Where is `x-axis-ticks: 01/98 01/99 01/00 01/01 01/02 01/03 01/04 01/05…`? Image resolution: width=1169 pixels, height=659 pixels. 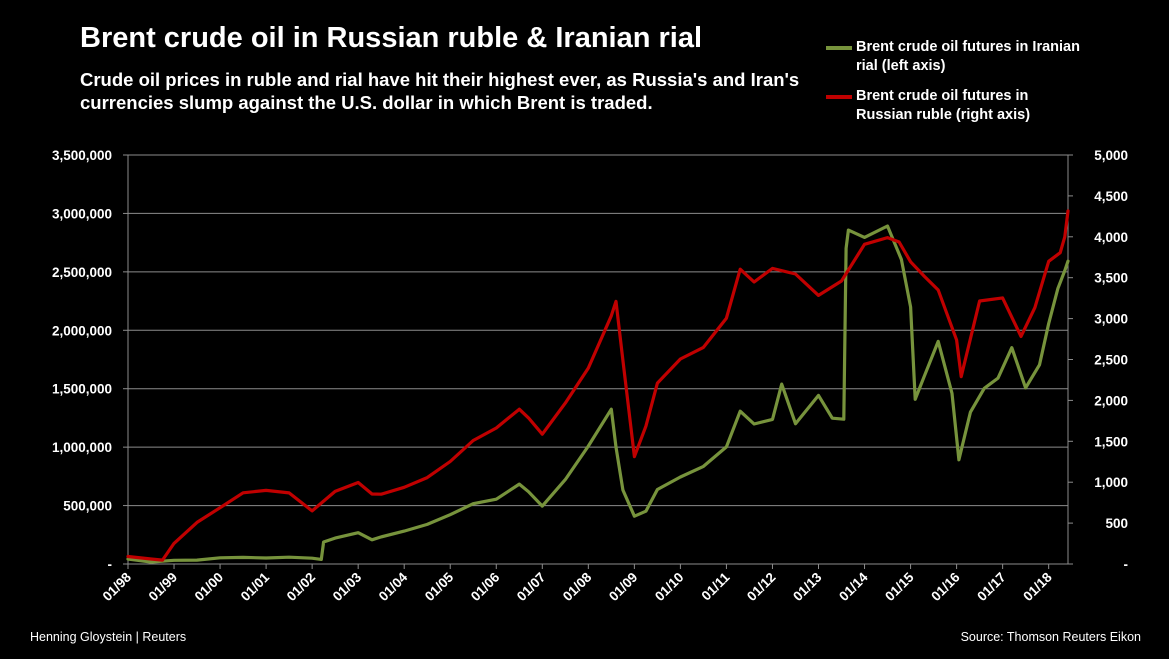
x-axis-ticks: 01/98 01/99 01/00 01/01 01/02 01/03 01/04 01/05… is located at coordinates (577, 584).